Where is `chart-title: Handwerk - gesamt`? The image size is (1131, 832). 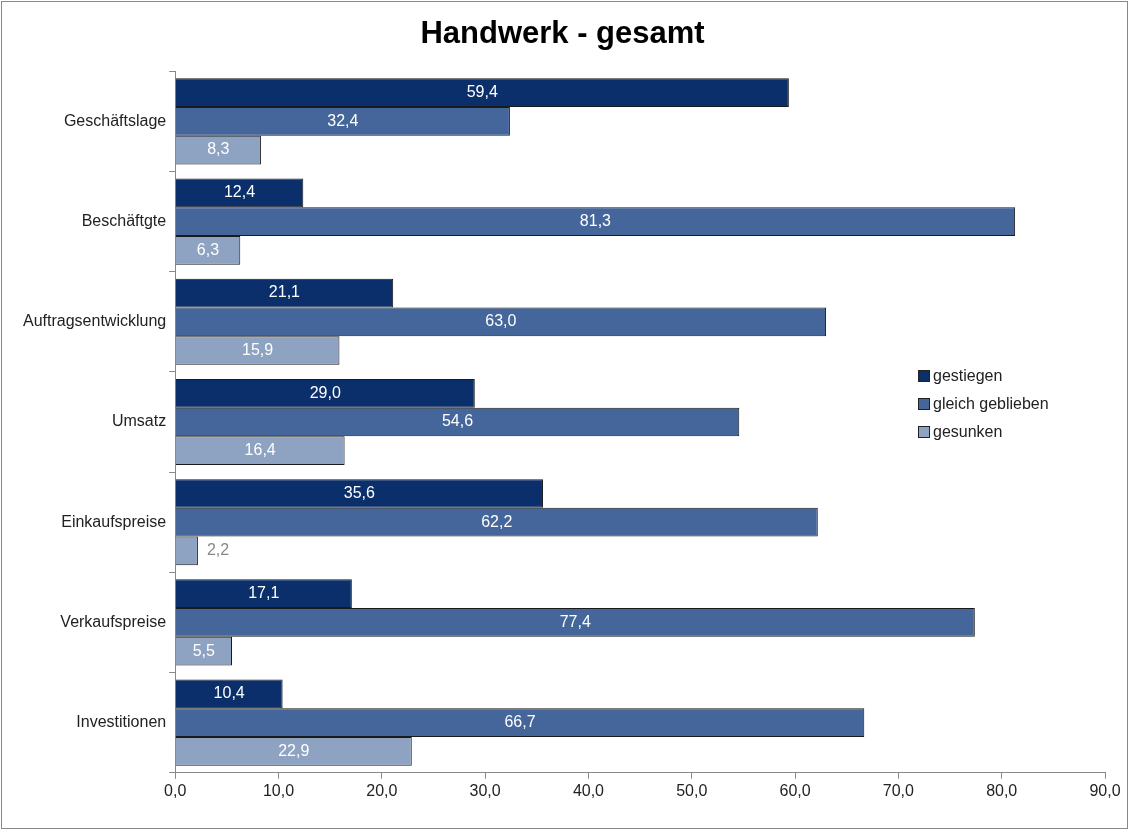 chart-title: Handwerk - gesamt is located at coordinates (562, 33).